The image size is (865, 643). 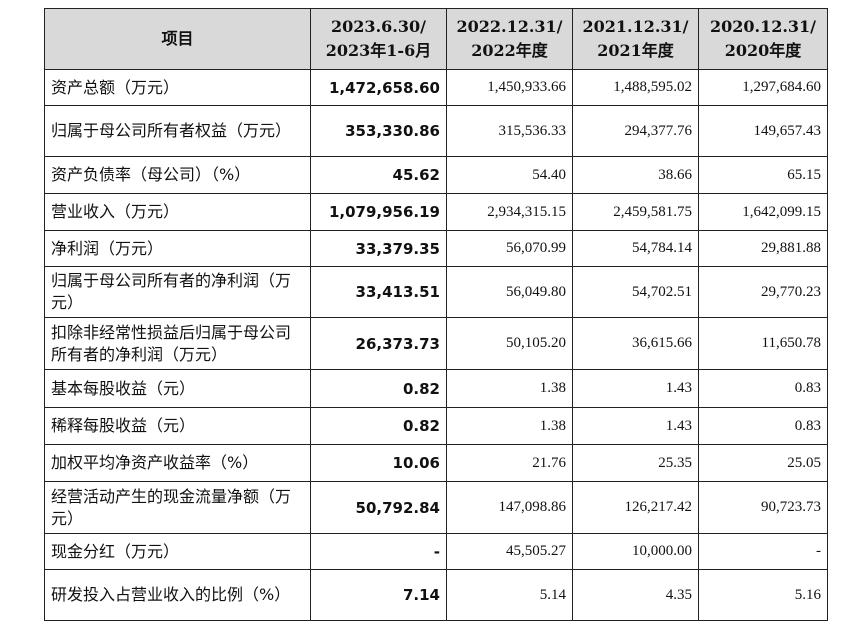 What do you see at coordinates (378, 292) in the screenshot?
I see `value-2023h1: 33,413.51` at bounding box center [378, 292].